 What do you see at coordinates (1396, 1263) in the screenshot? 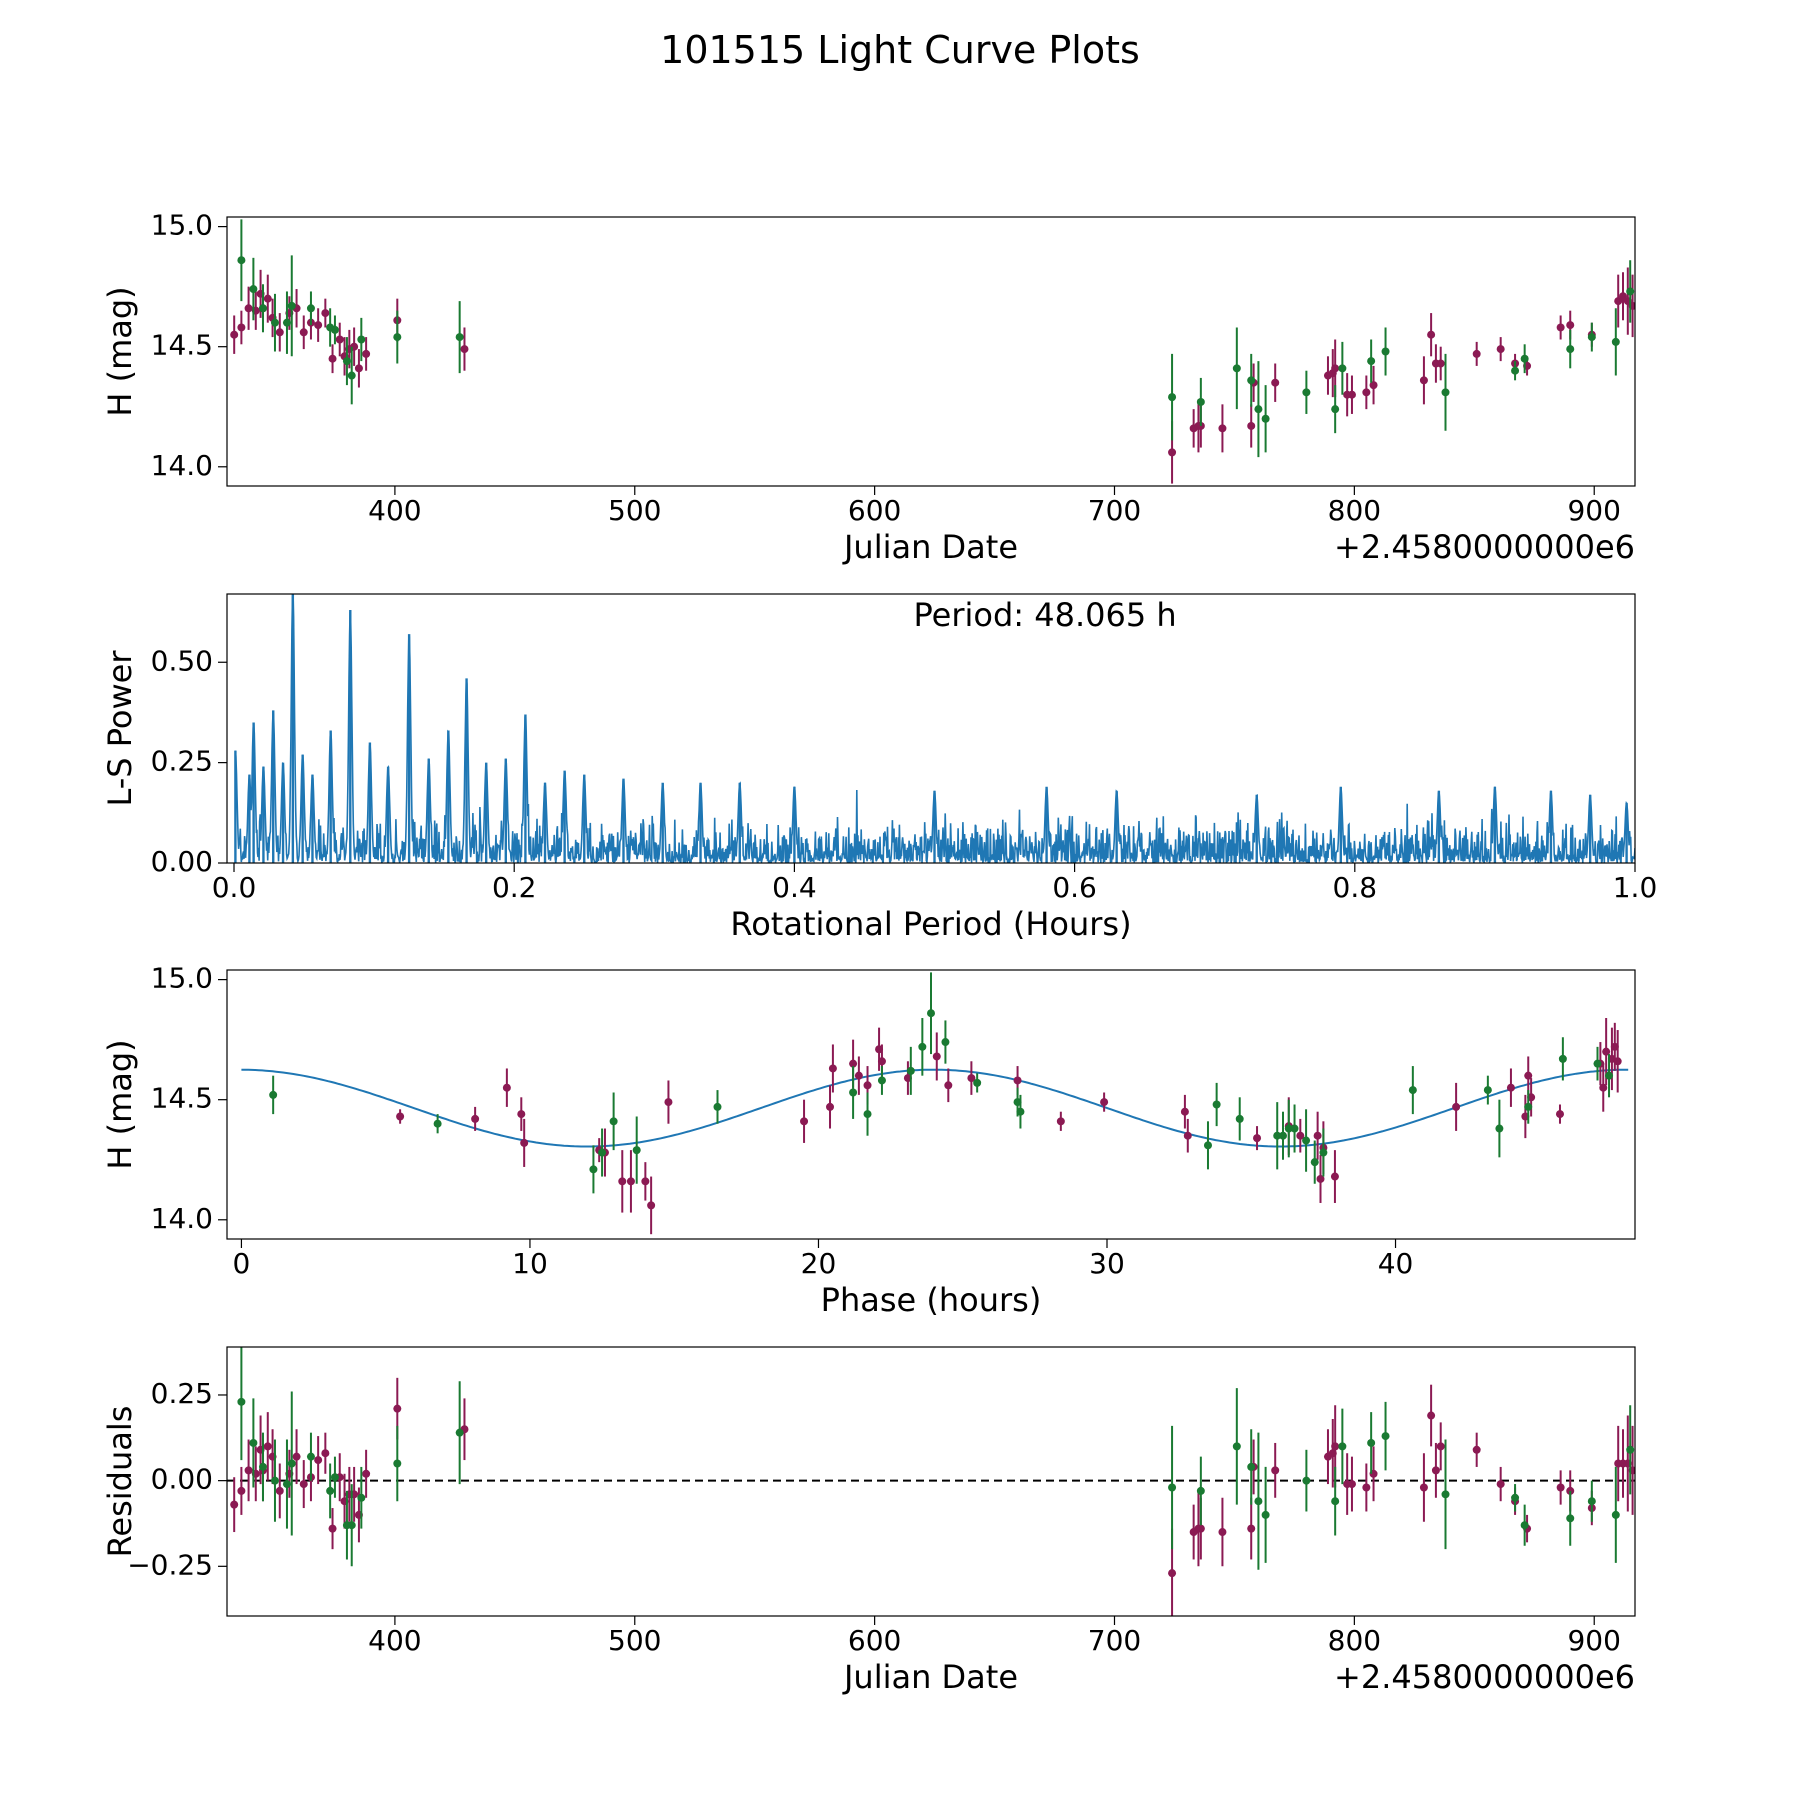
I see `x-tick-label: 40` at bounding box center [1396, 1263].